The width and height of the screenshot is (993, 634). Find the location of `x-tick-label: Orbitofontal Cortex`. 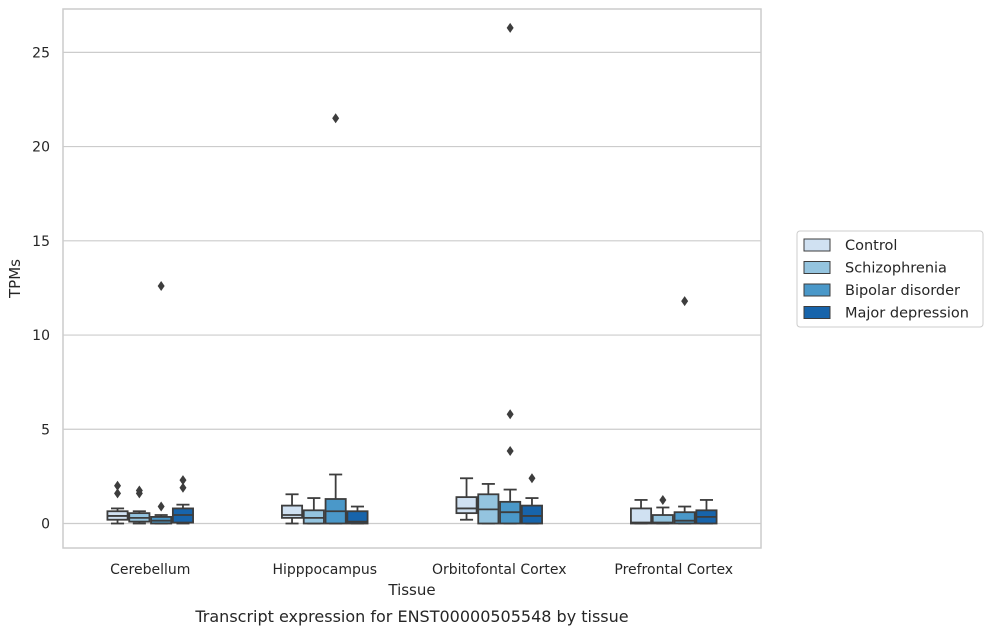

x-tick-label: Orbitofontal Cortex is located at coordinates (499, 570).